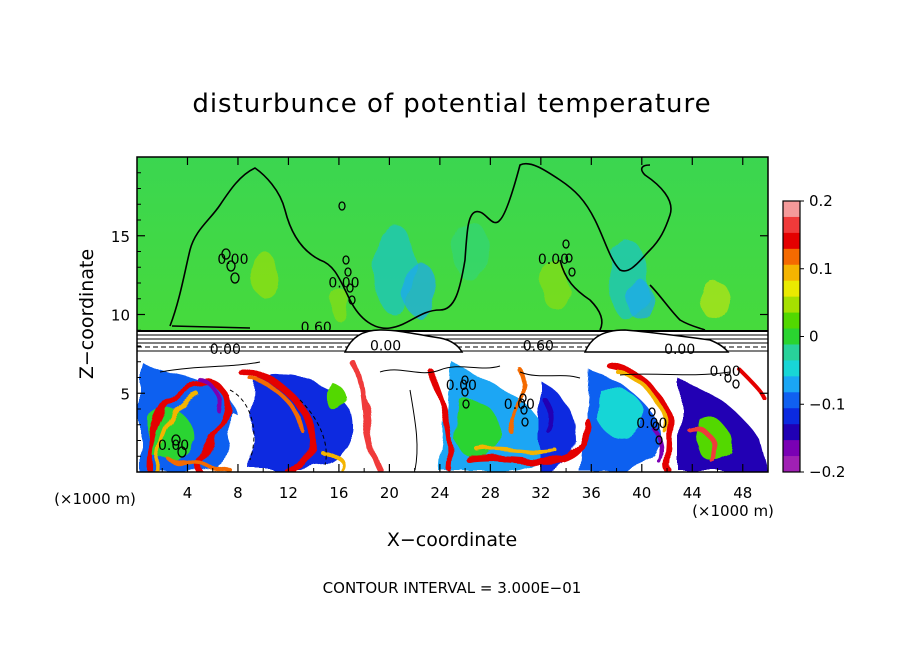 The image size is (904, 654). What do you see at coordinates (692, 493) in the screenshot?
I see `x-tick-label: 44` at bounding box center [692, 493].